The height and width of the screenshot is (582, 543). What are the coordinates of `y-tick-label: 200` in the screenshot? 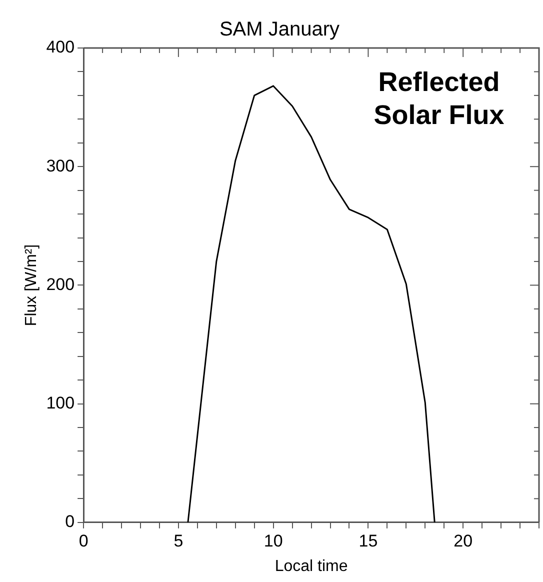 It's located at (60, 284).